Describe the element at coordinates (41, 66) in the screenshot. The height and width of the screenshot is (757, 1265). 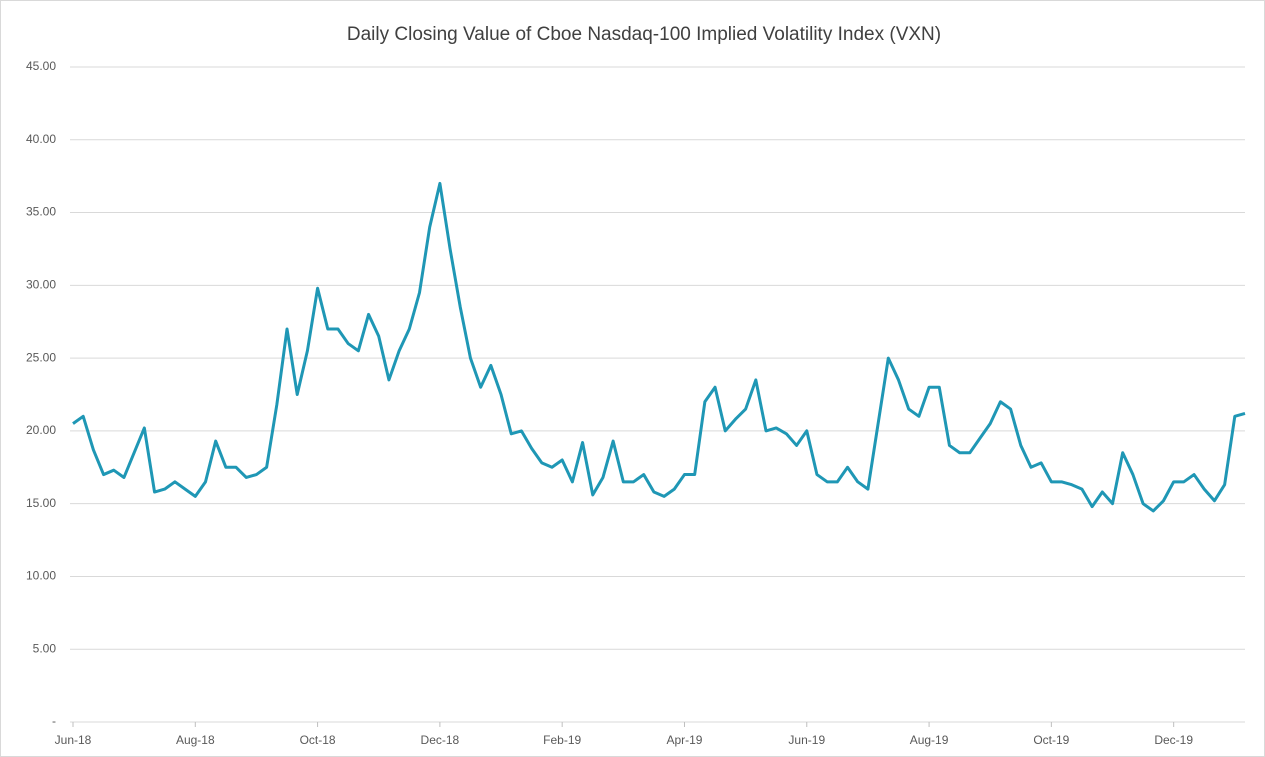
I see `y-tick-label: 45.00` at that location.